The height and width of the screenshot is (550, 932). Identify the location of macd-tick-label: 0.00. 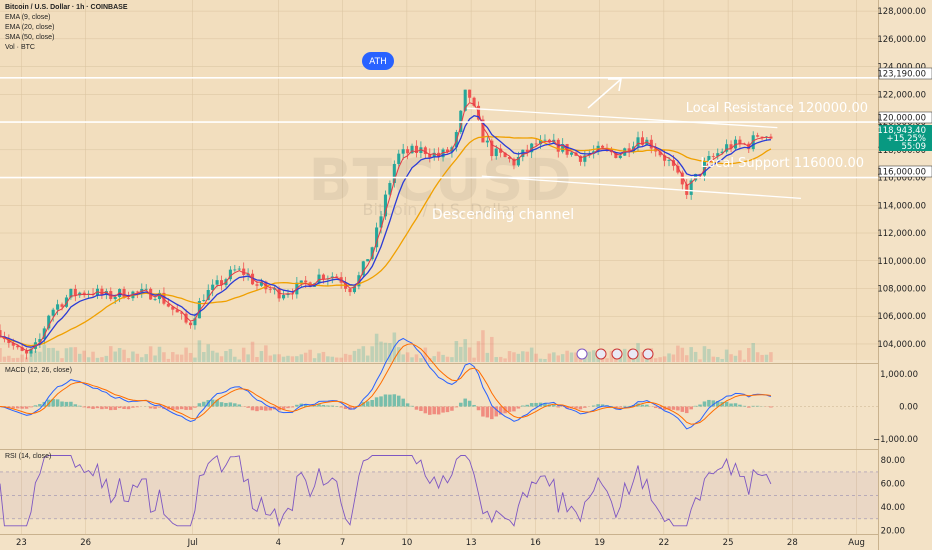
(908, 408).